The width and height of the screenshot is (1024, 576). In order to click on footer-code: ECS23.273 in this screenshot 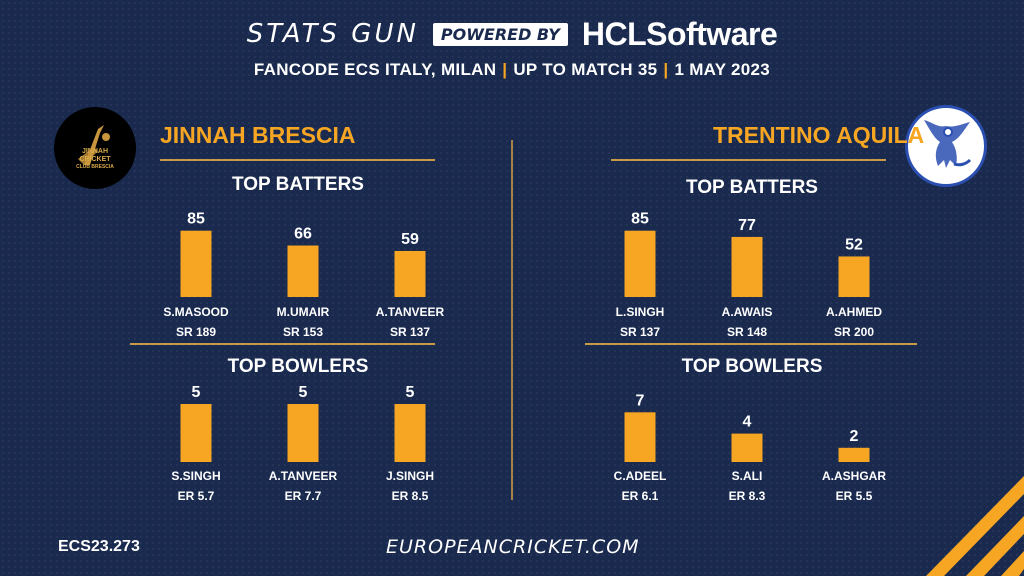, I will do `click(99, 546)`.